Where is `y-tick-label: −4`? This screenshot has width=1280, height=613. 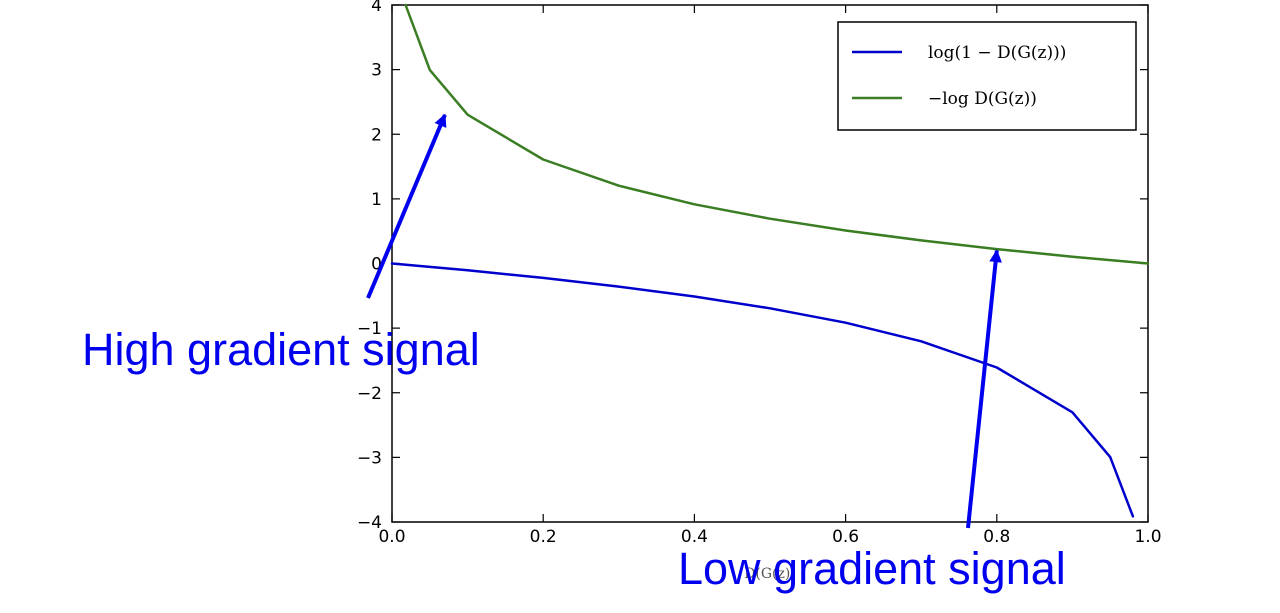
y-tick-label: −4 is located at coordinates (369, 523).